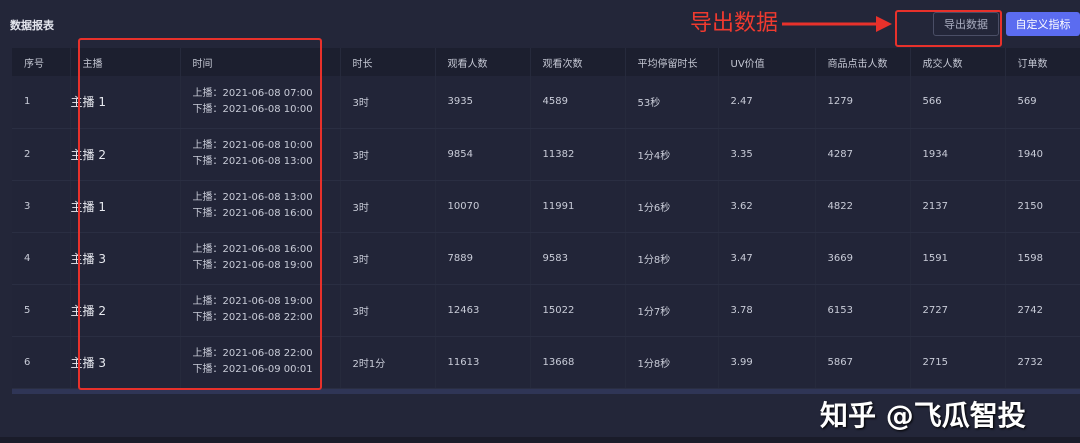 Image resolution: width=1080 pixels, height=443 pixels. What do you see at coordinates (388, 62) in the screenshot?
I see `column-header: 时长` at bounding box center [388, 62].